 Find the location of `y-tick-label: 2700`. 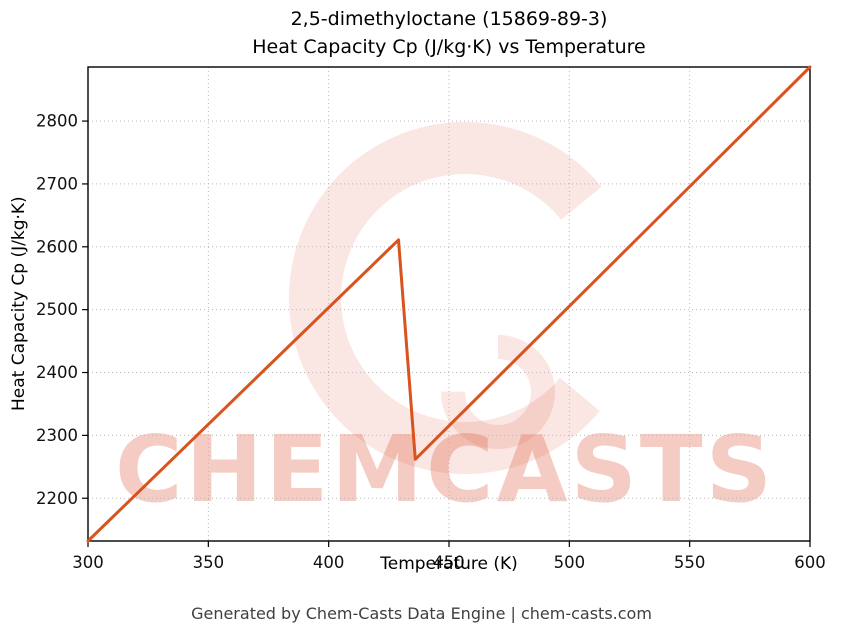

y-tick-label: 2700 is located at coordinates (57, 183).